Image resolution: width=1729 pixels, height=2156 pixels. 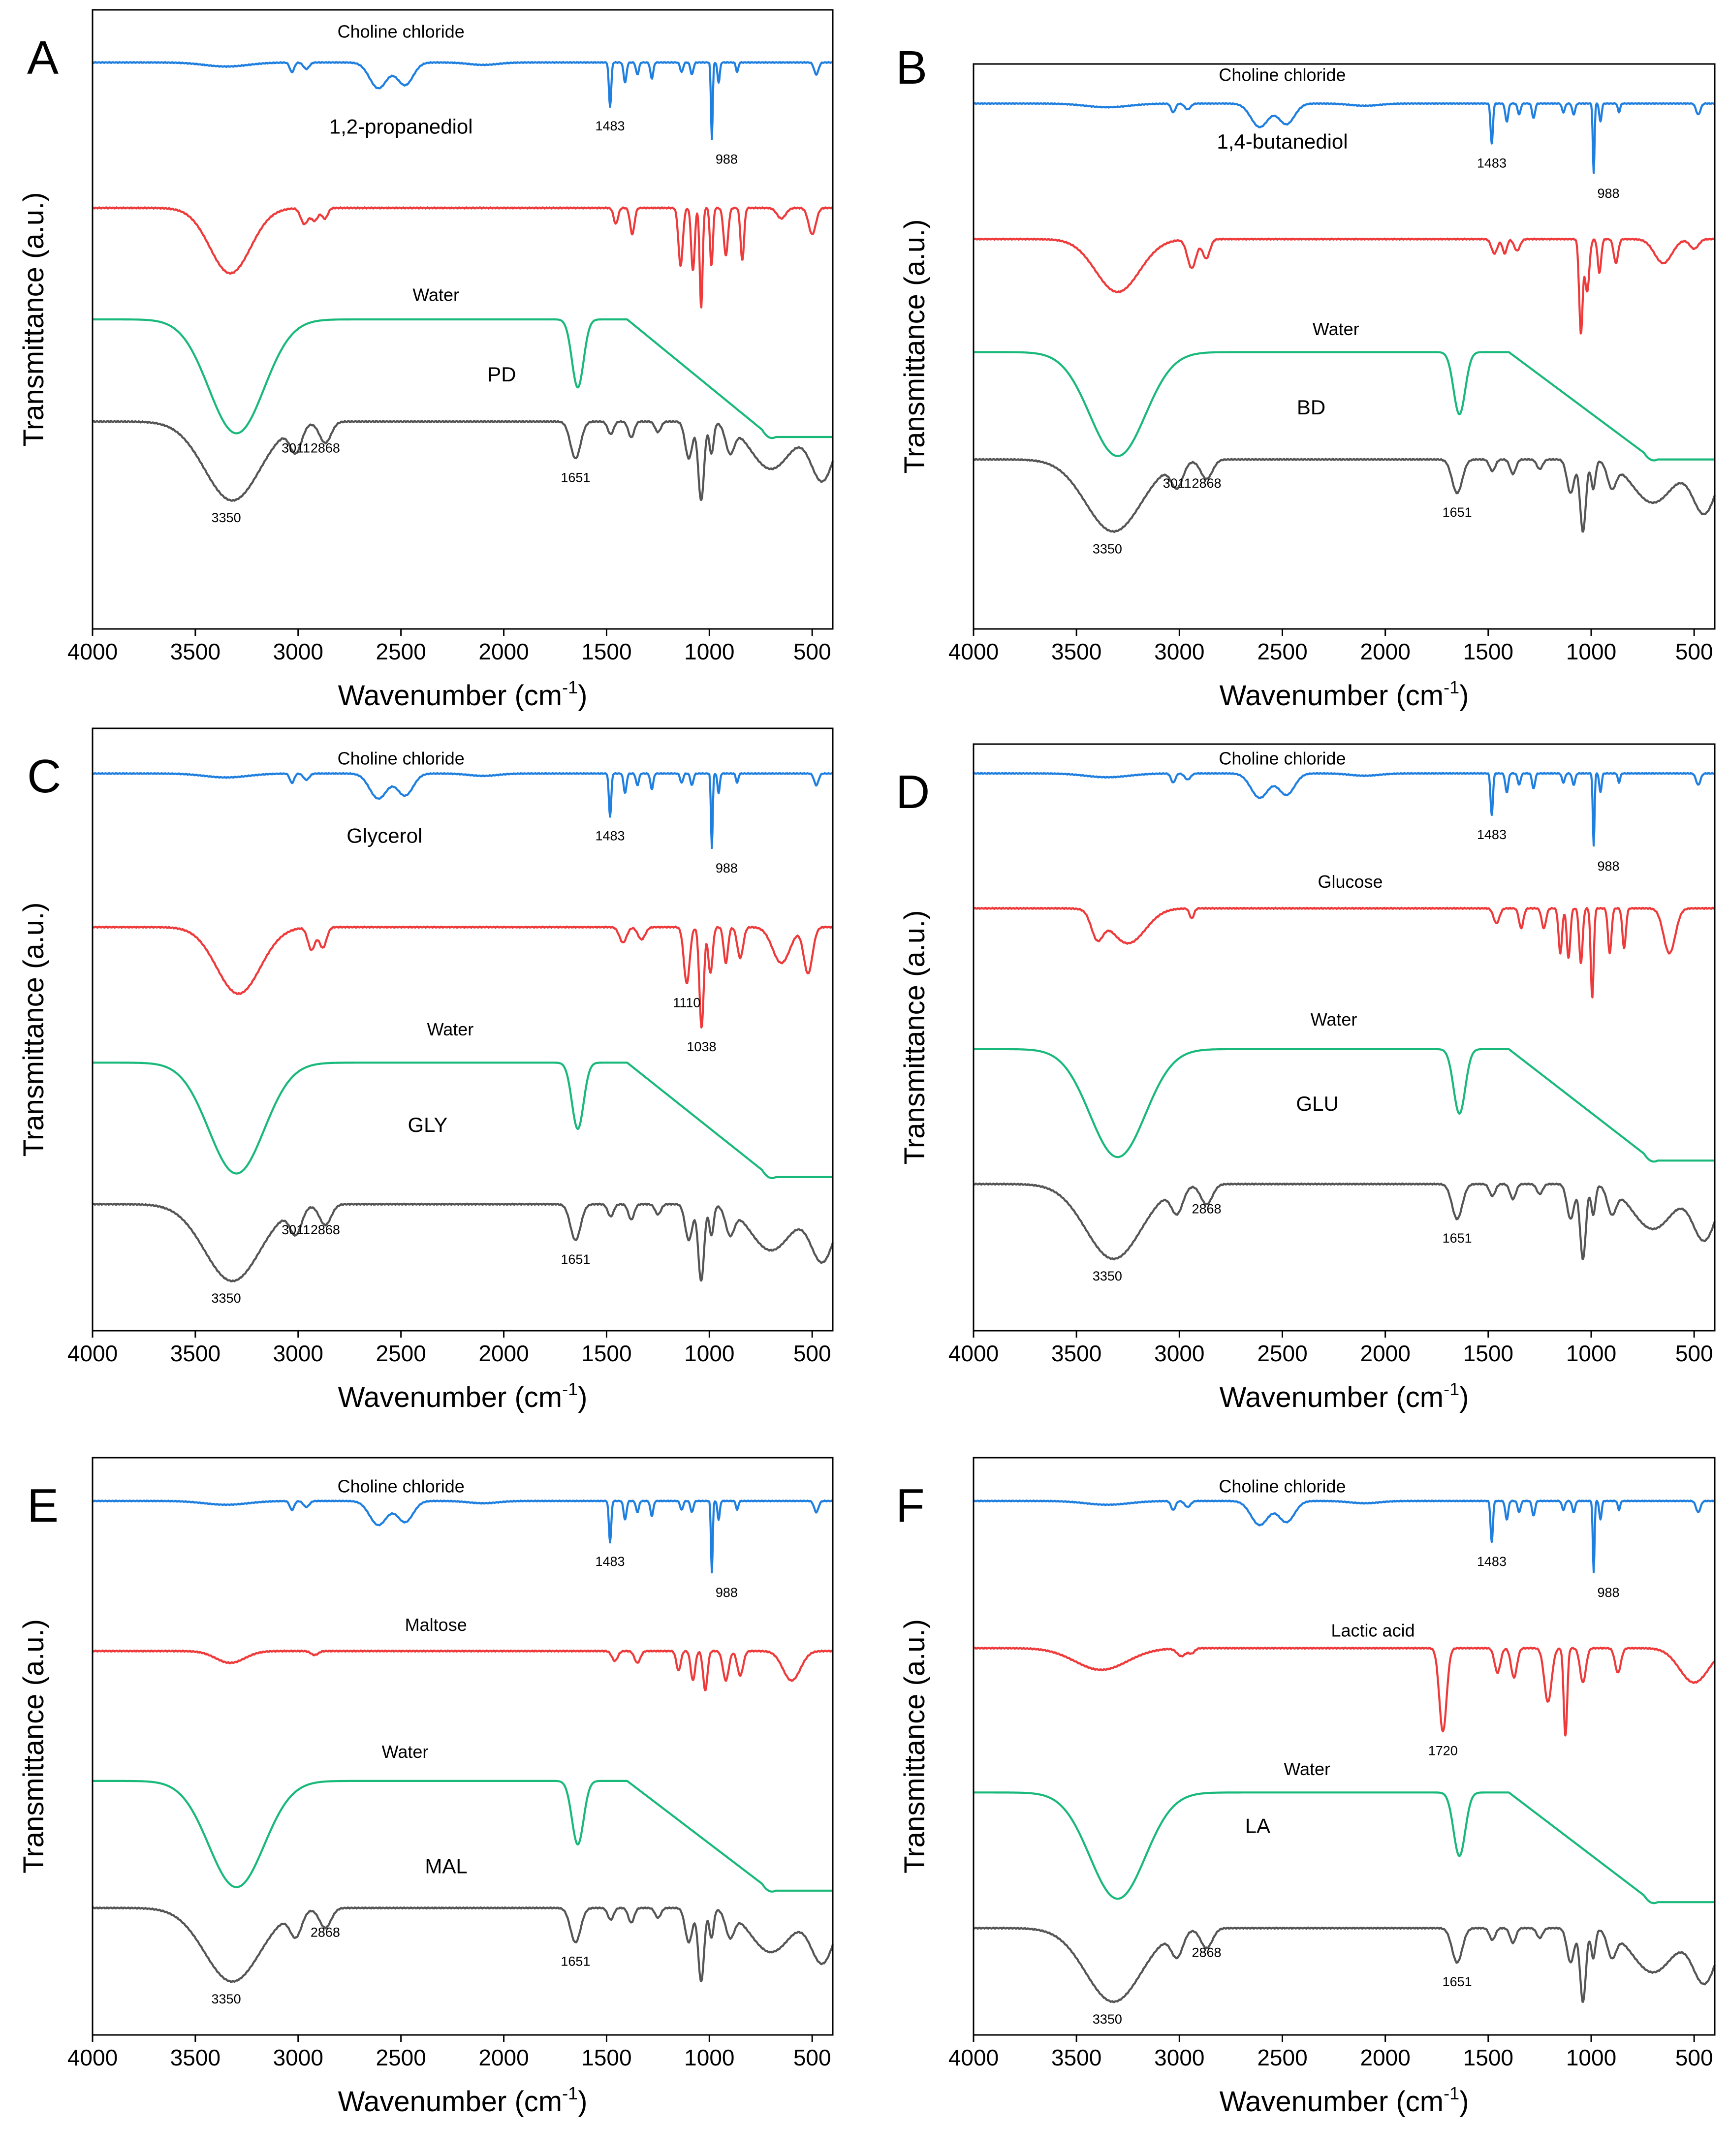 I want to click on peak-label-3011: 3011, so click(x=296, y=1229).